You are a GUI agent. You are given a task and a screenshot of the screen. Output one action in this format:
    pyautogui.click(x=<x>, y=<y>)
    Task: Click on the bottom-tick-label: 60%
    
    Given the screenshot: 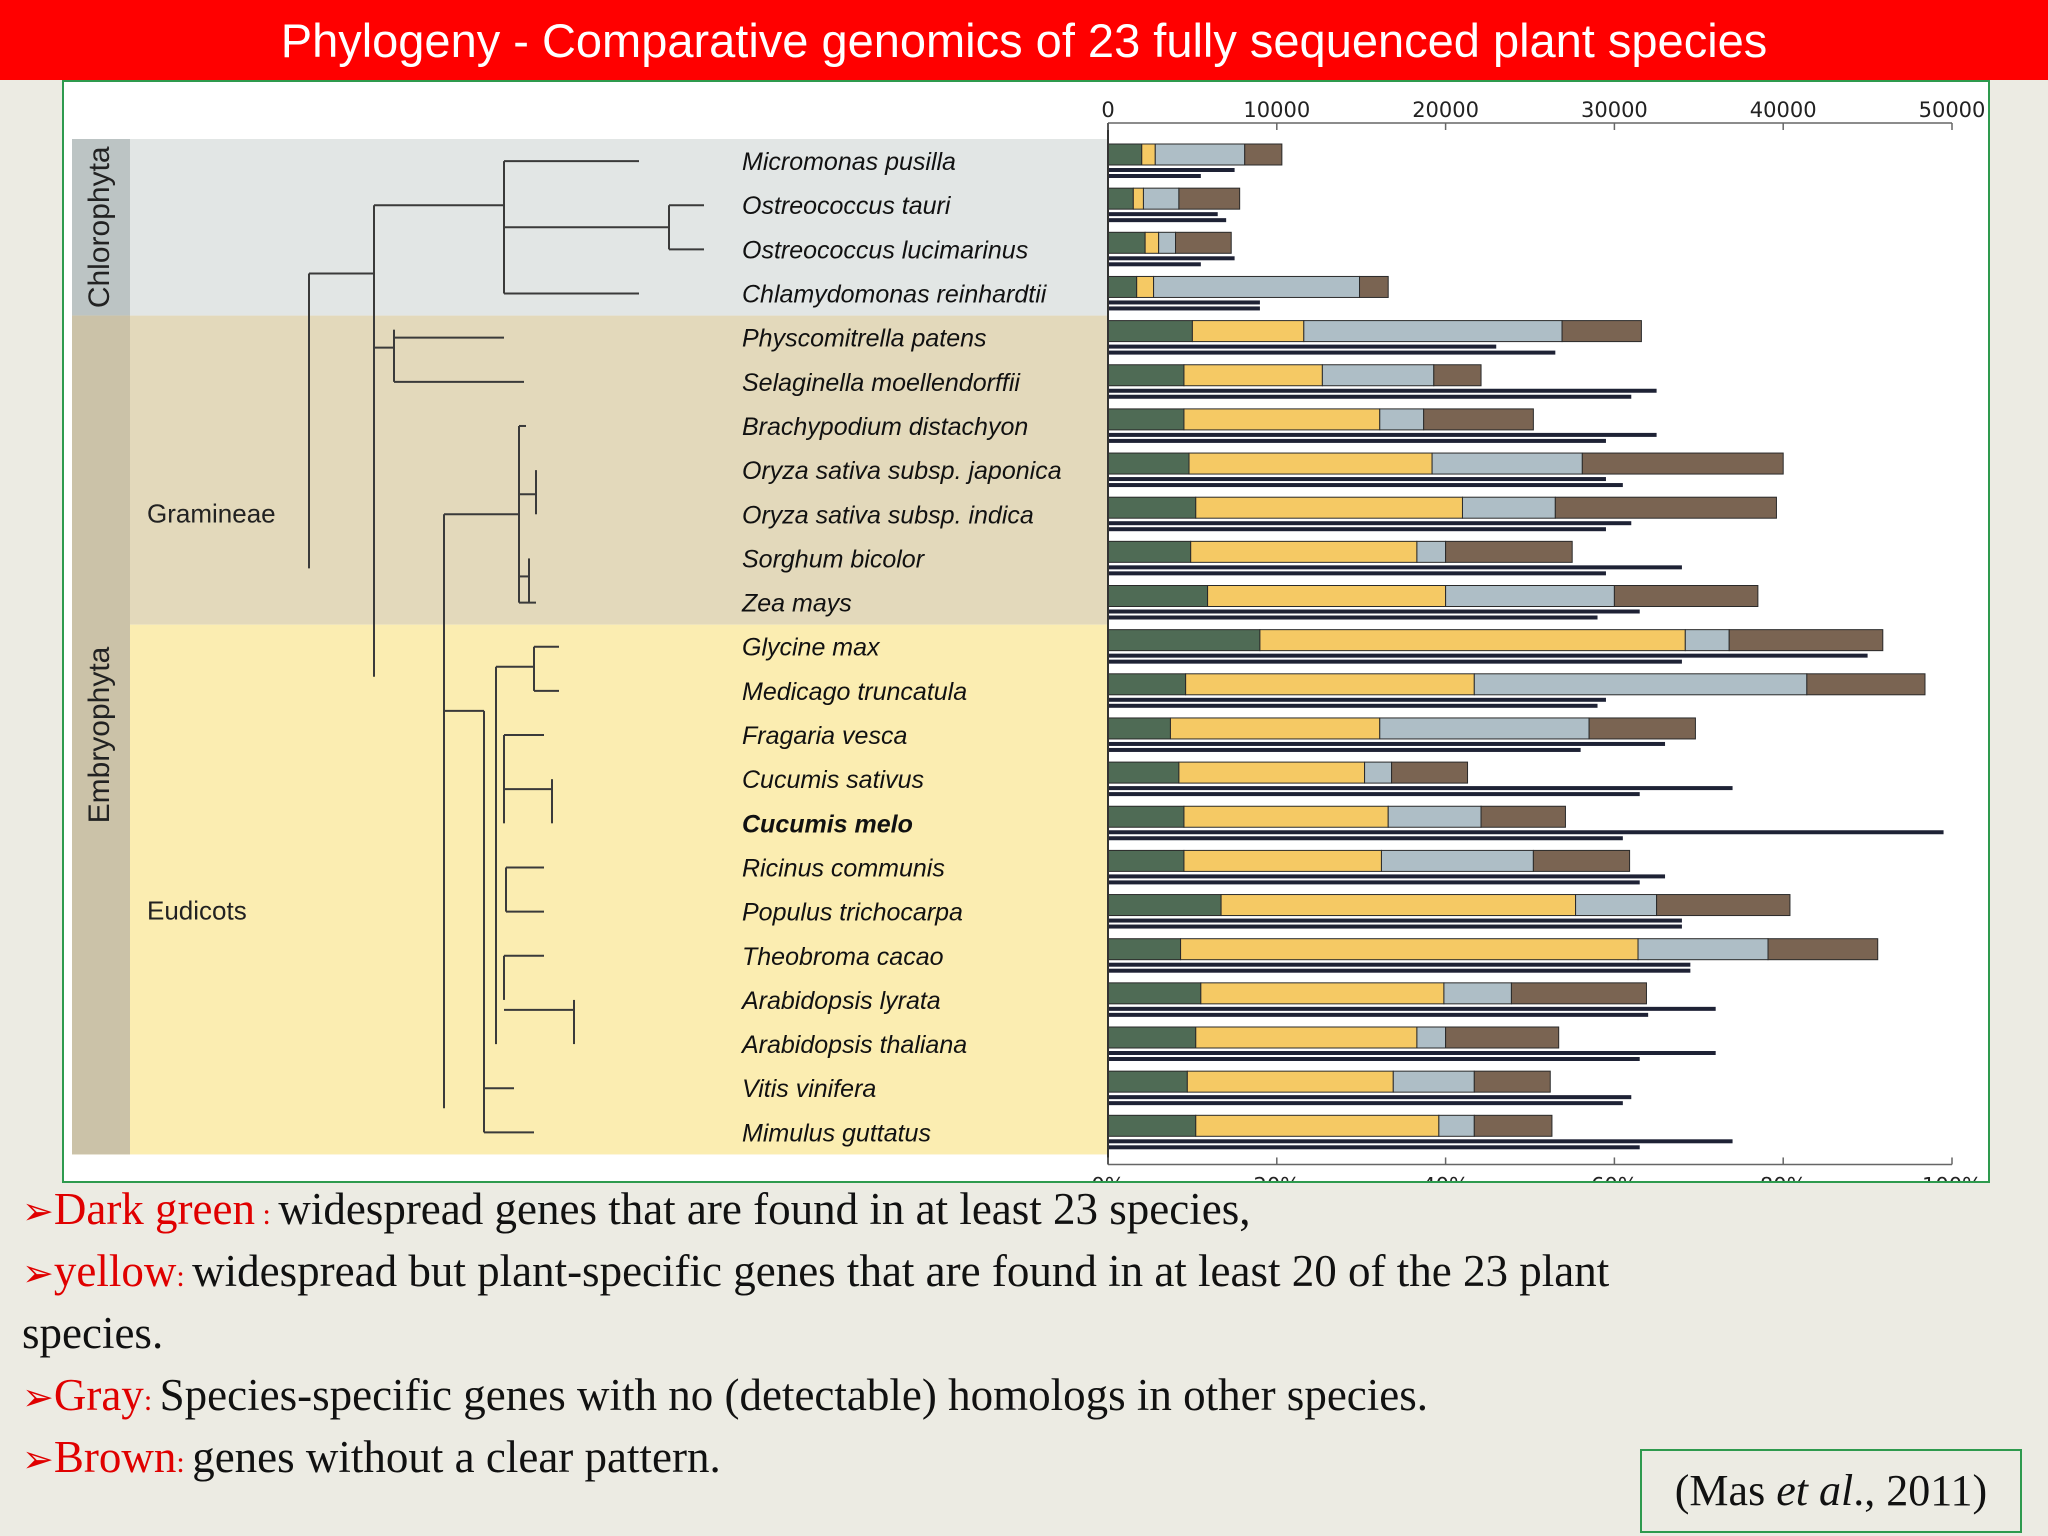 What is the action you would take?
    pyautogui.click(x=1614, y=1177)
    